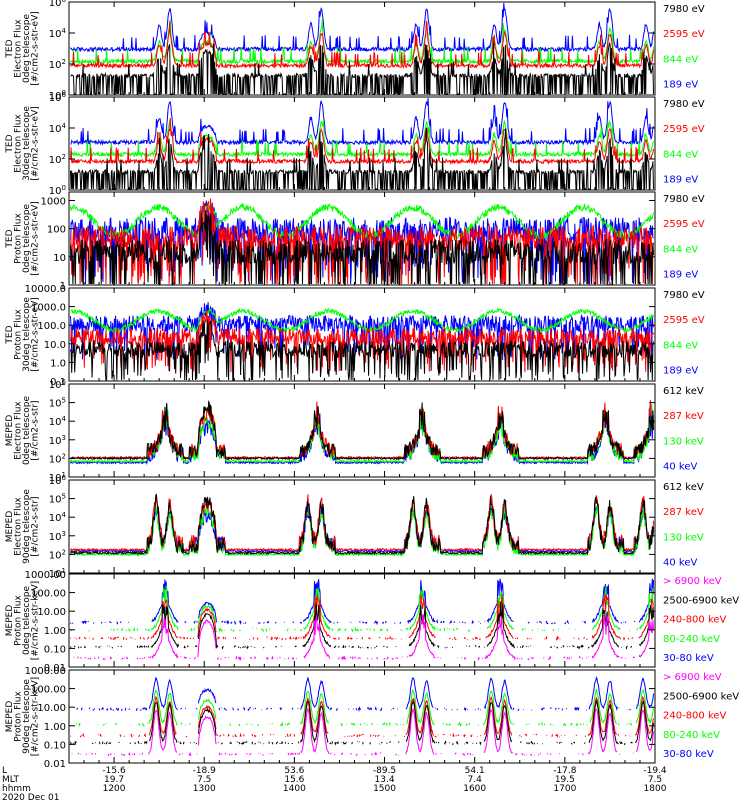  I want to click on y-tick-label: 10, so click(59, 258).